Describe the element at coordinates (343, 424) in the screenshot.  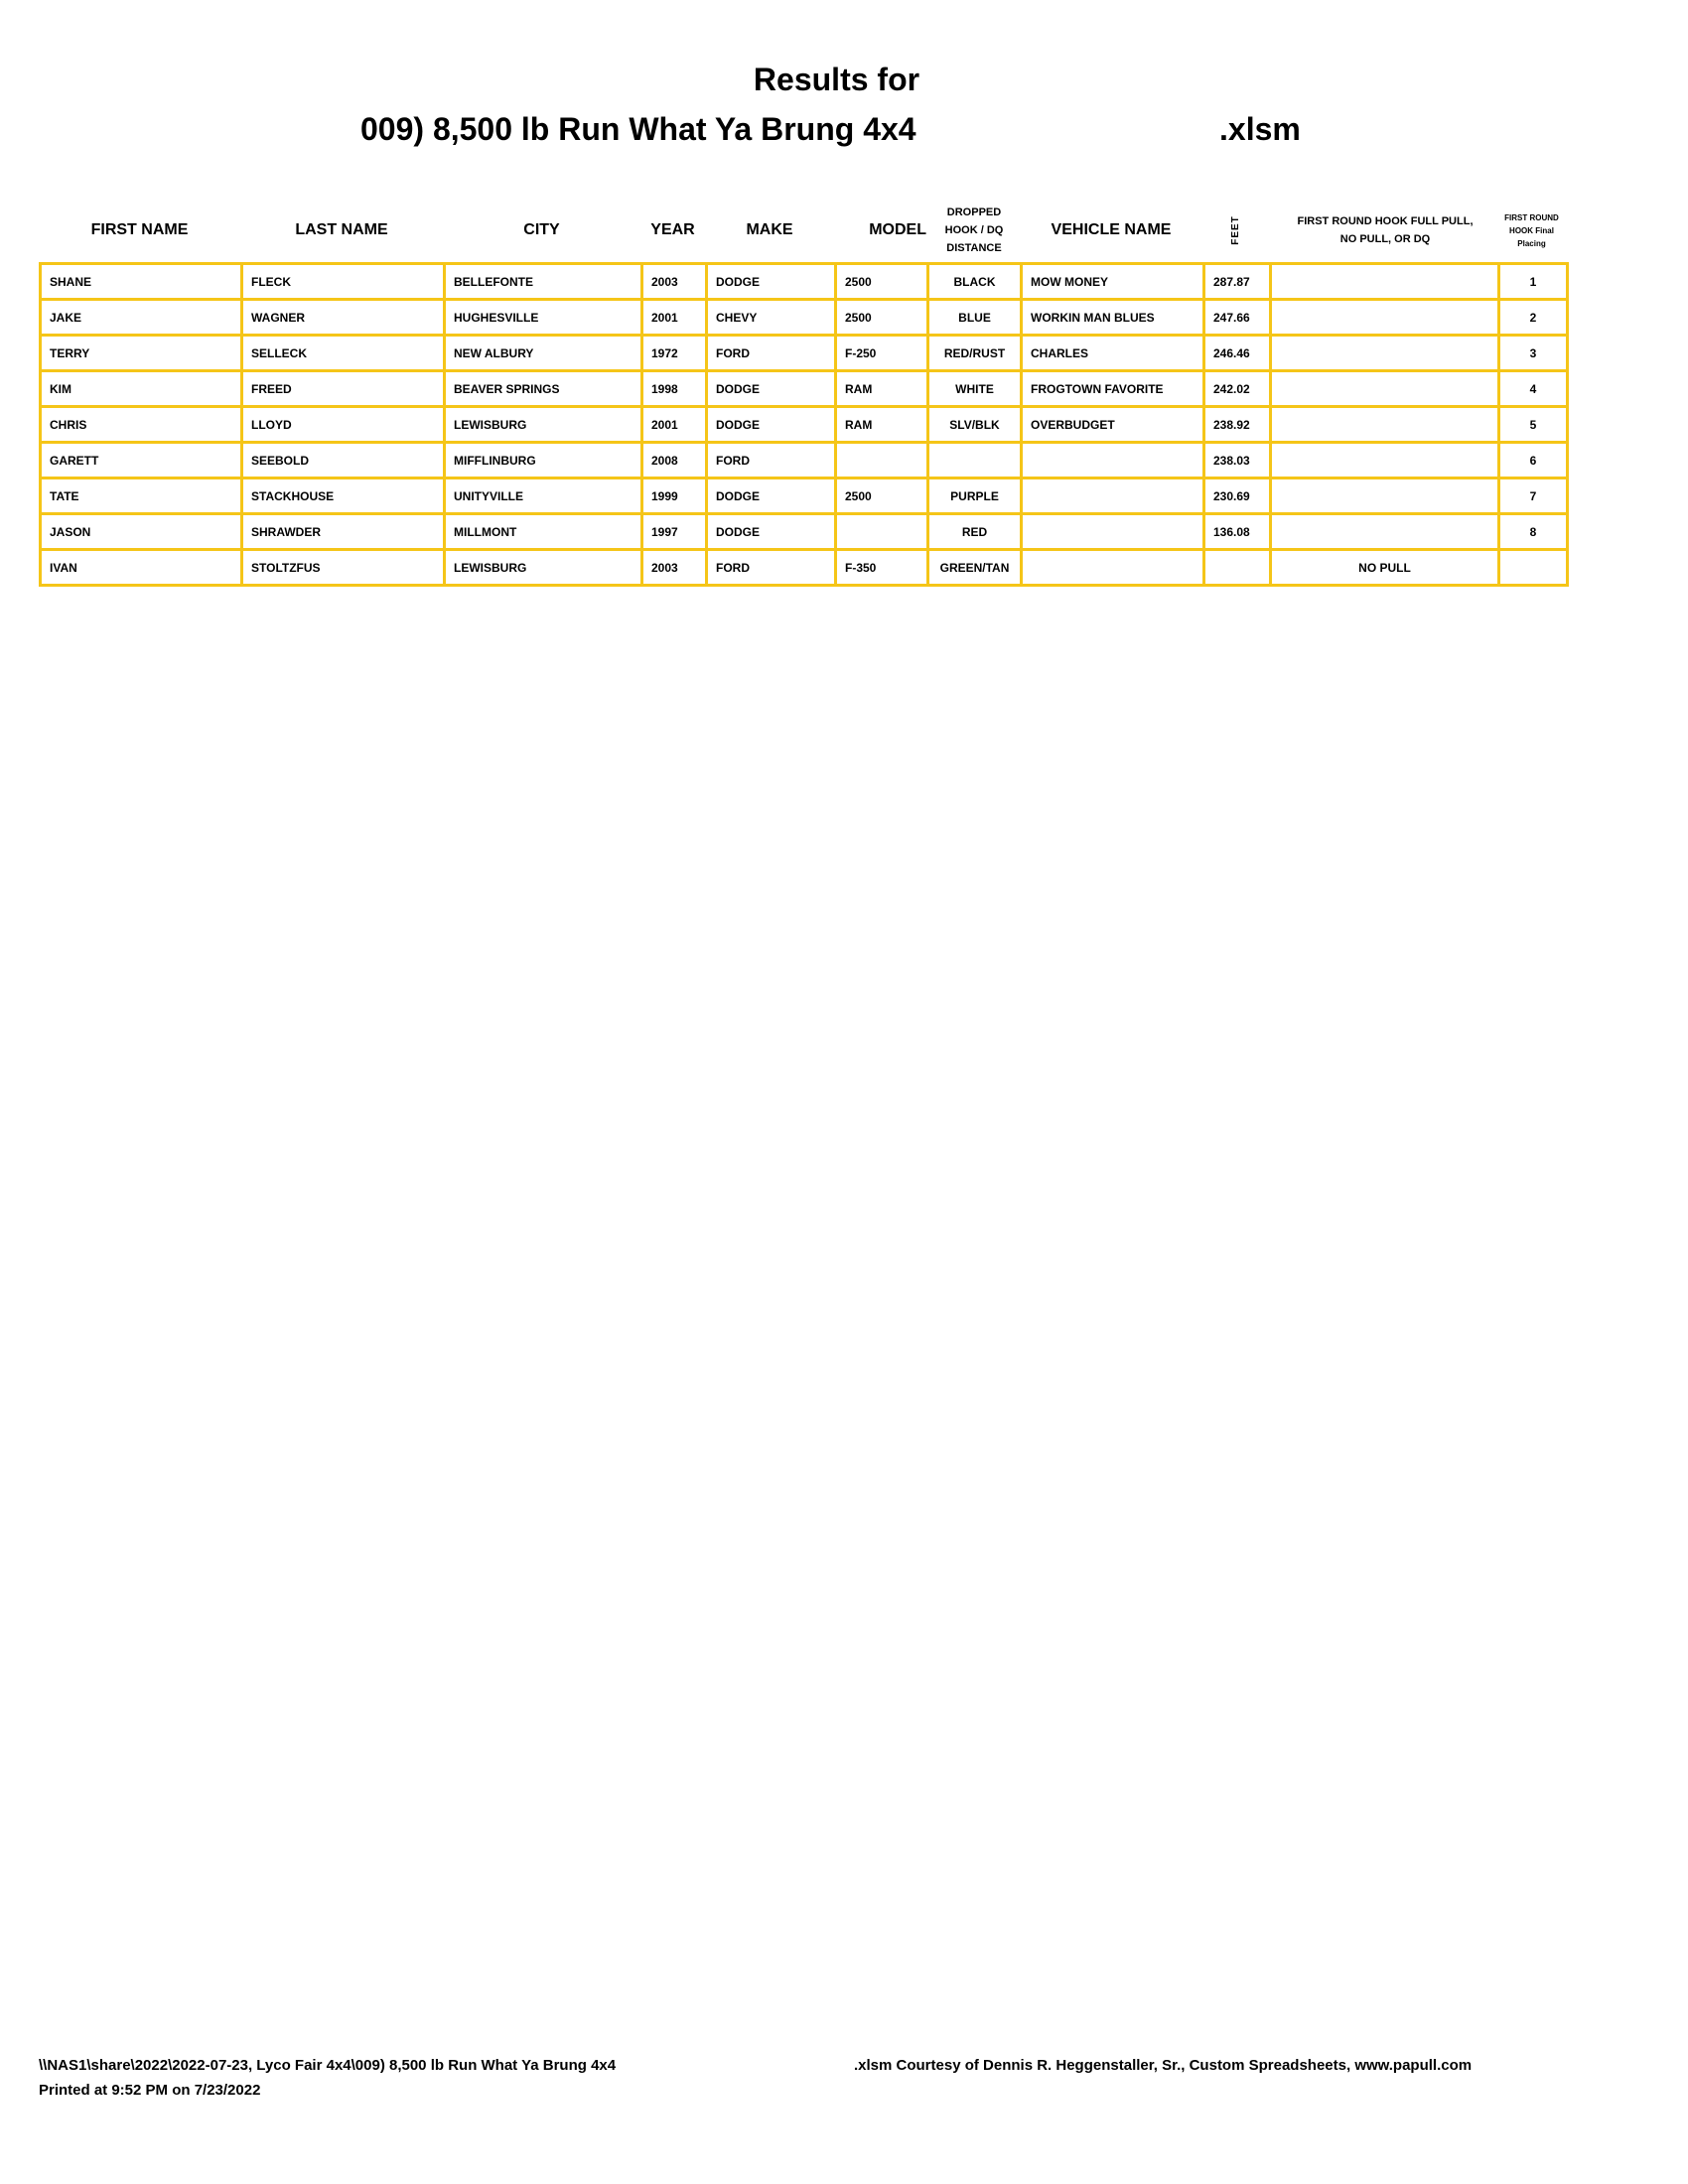
I see `cell-last-name: LLOYD` at that location.